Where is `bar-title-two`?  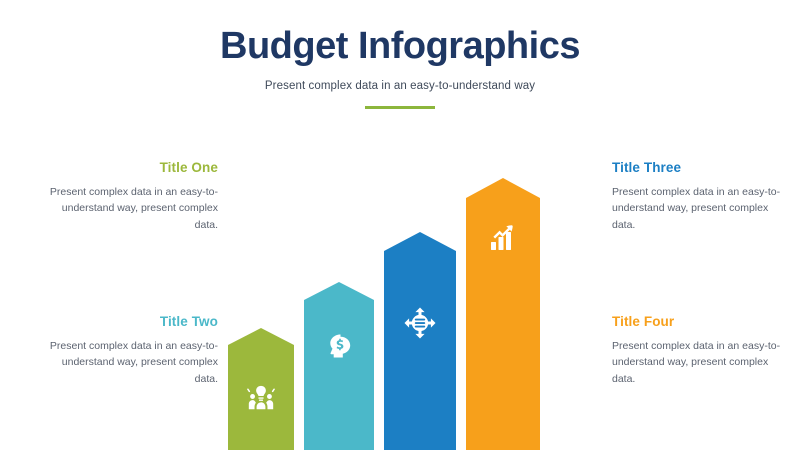 bar-title-two is located at coordinates (261, 389).